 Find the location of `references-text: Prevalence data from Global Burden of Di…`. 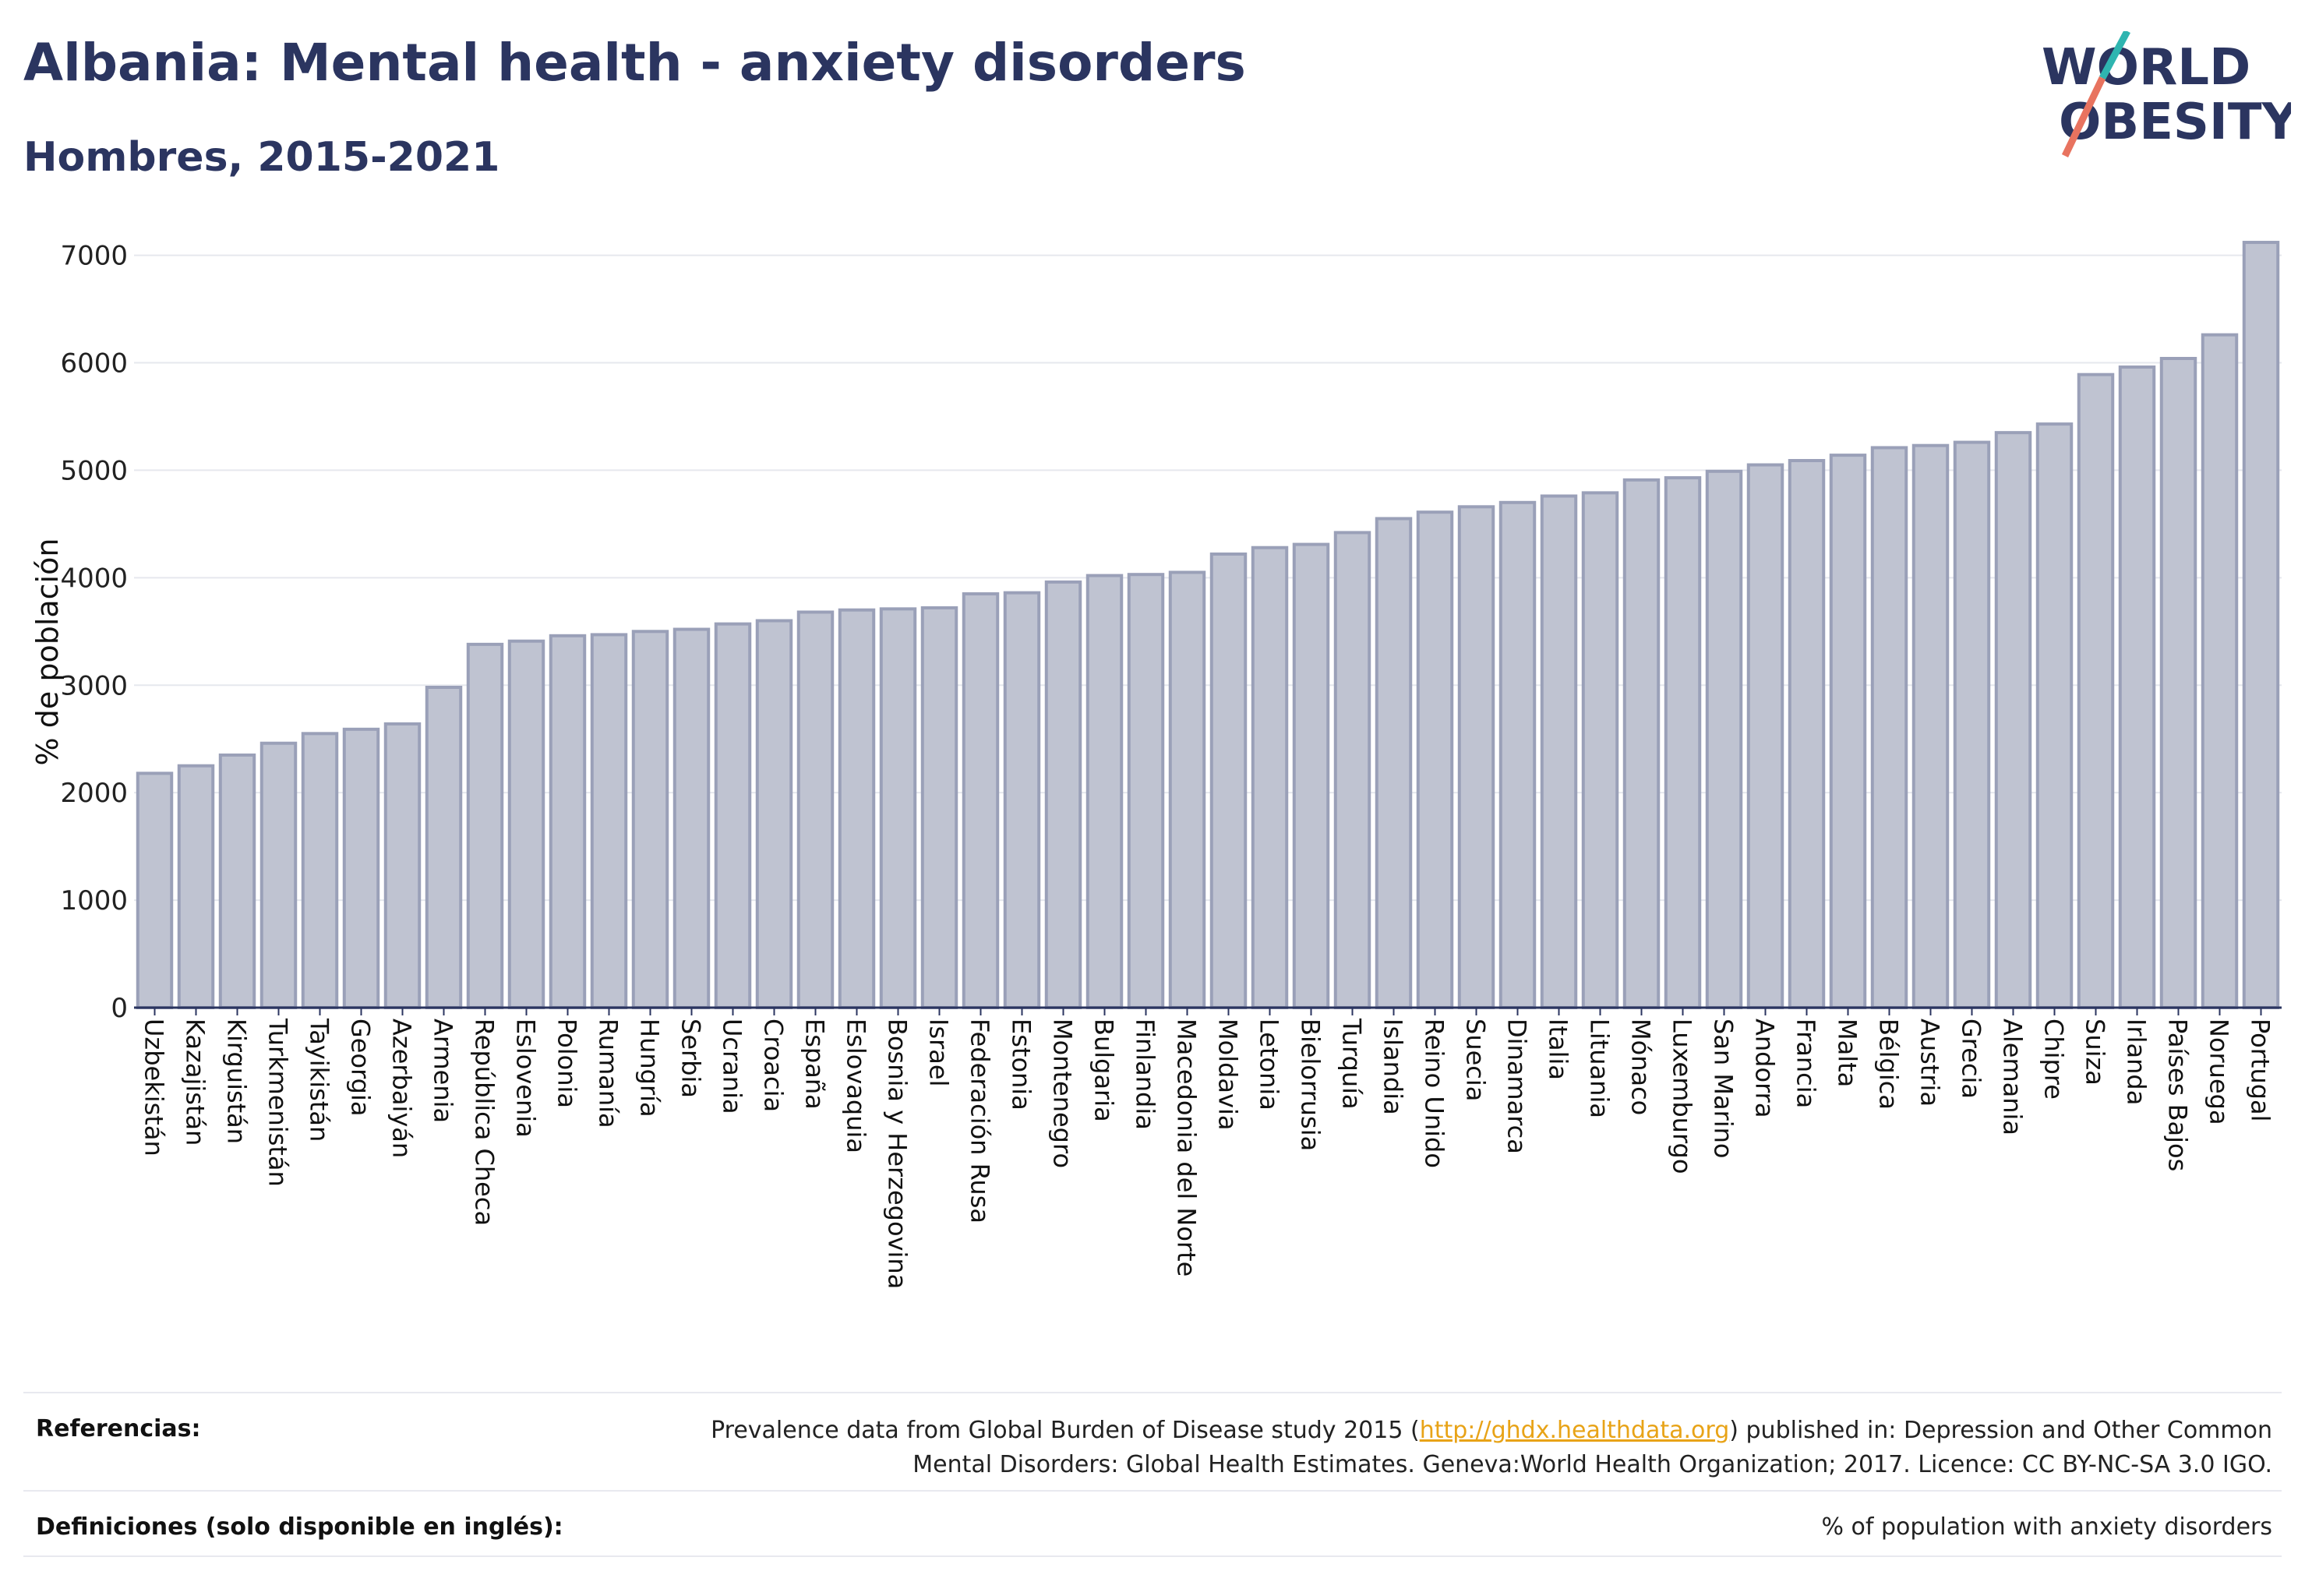

references-text: Prevalence data from Global Burden of Di… is located at coordinates (1454, 1448).